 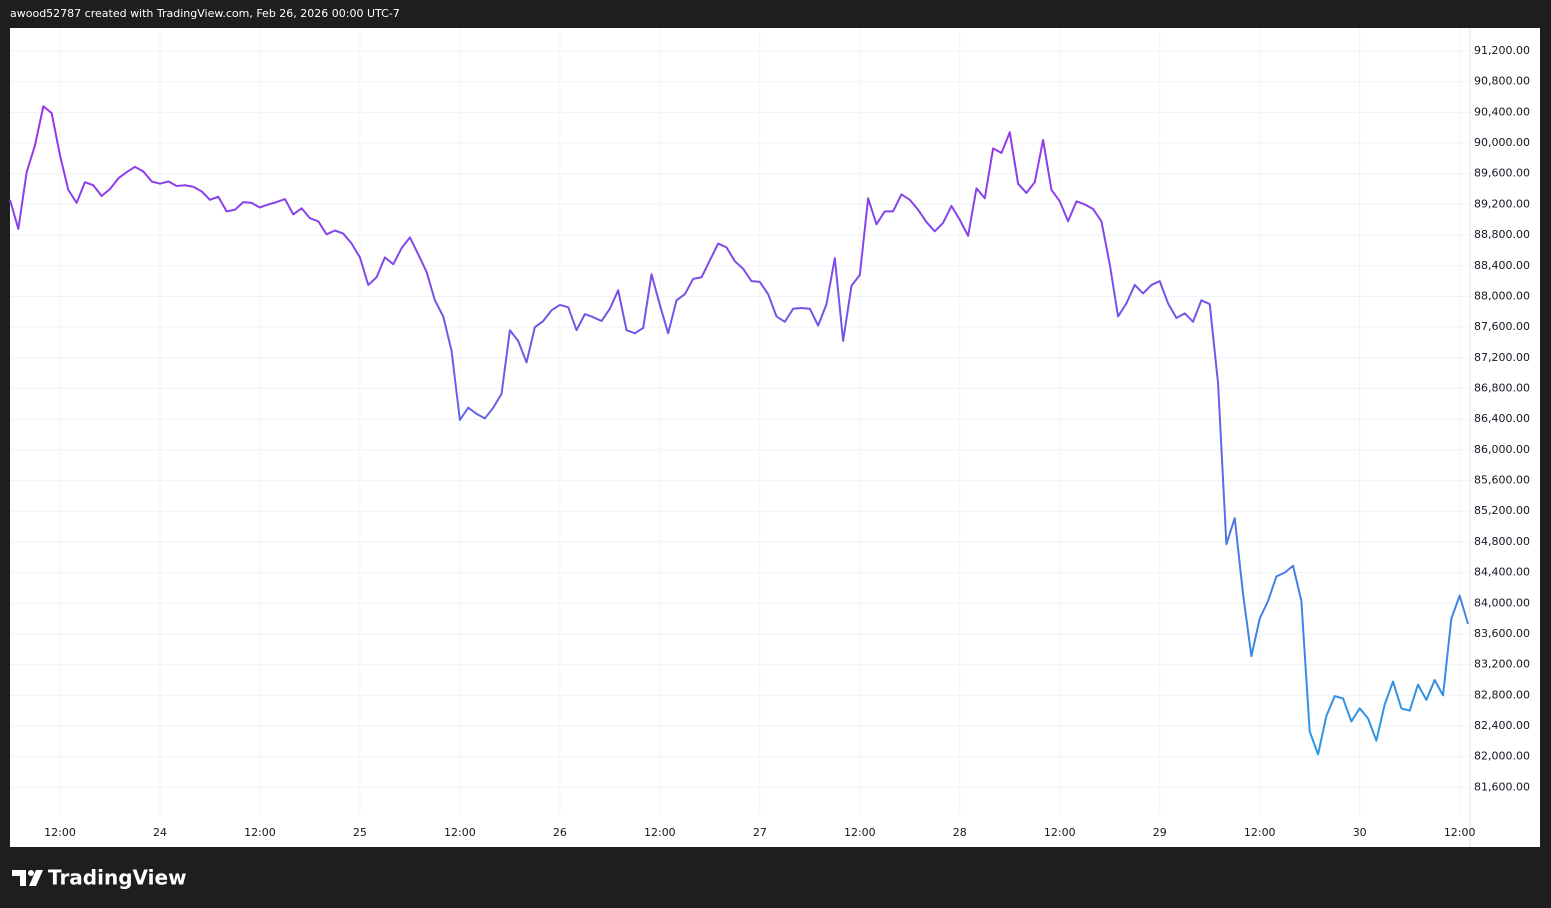 What do you see at coordinates (1502, 173) in the screenshot?
I see `y-tick-label: 89,600.00` at bounding box center [1502, 173].